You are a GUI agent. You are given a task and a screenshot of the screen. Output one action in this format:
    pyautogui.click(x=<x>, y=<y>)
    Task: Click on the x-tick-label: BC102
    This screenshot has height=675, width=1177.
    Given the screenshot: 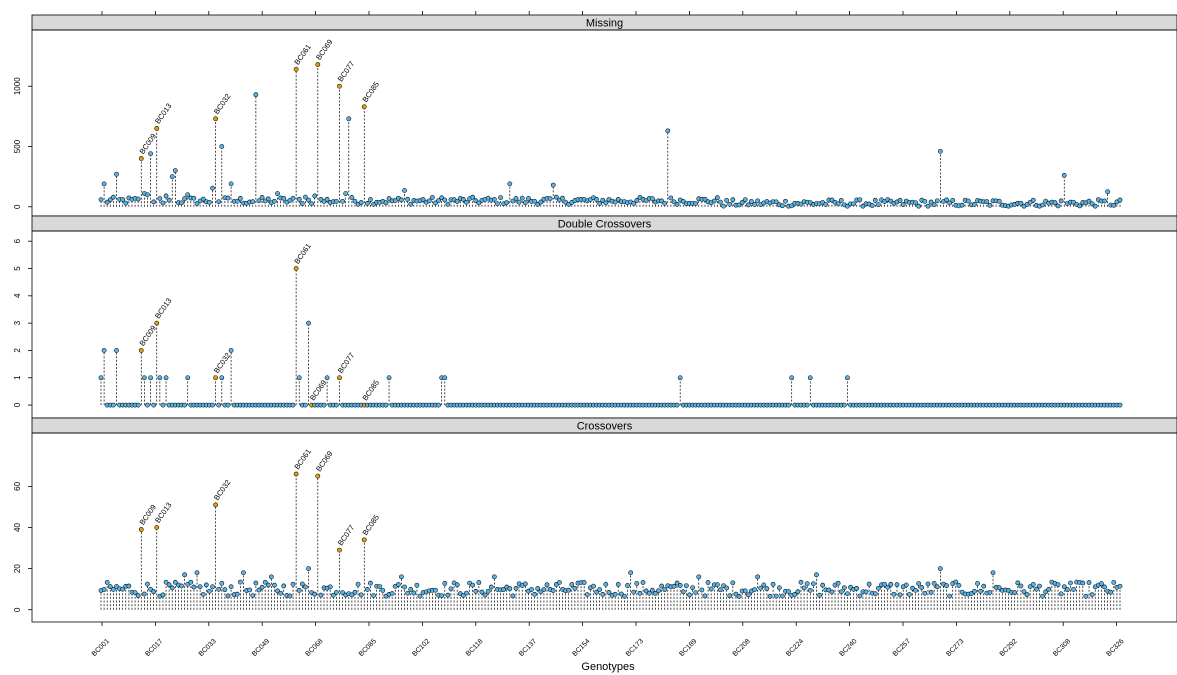 What is the action you would take?
    pyautogui.click(x=421, y=648)
    